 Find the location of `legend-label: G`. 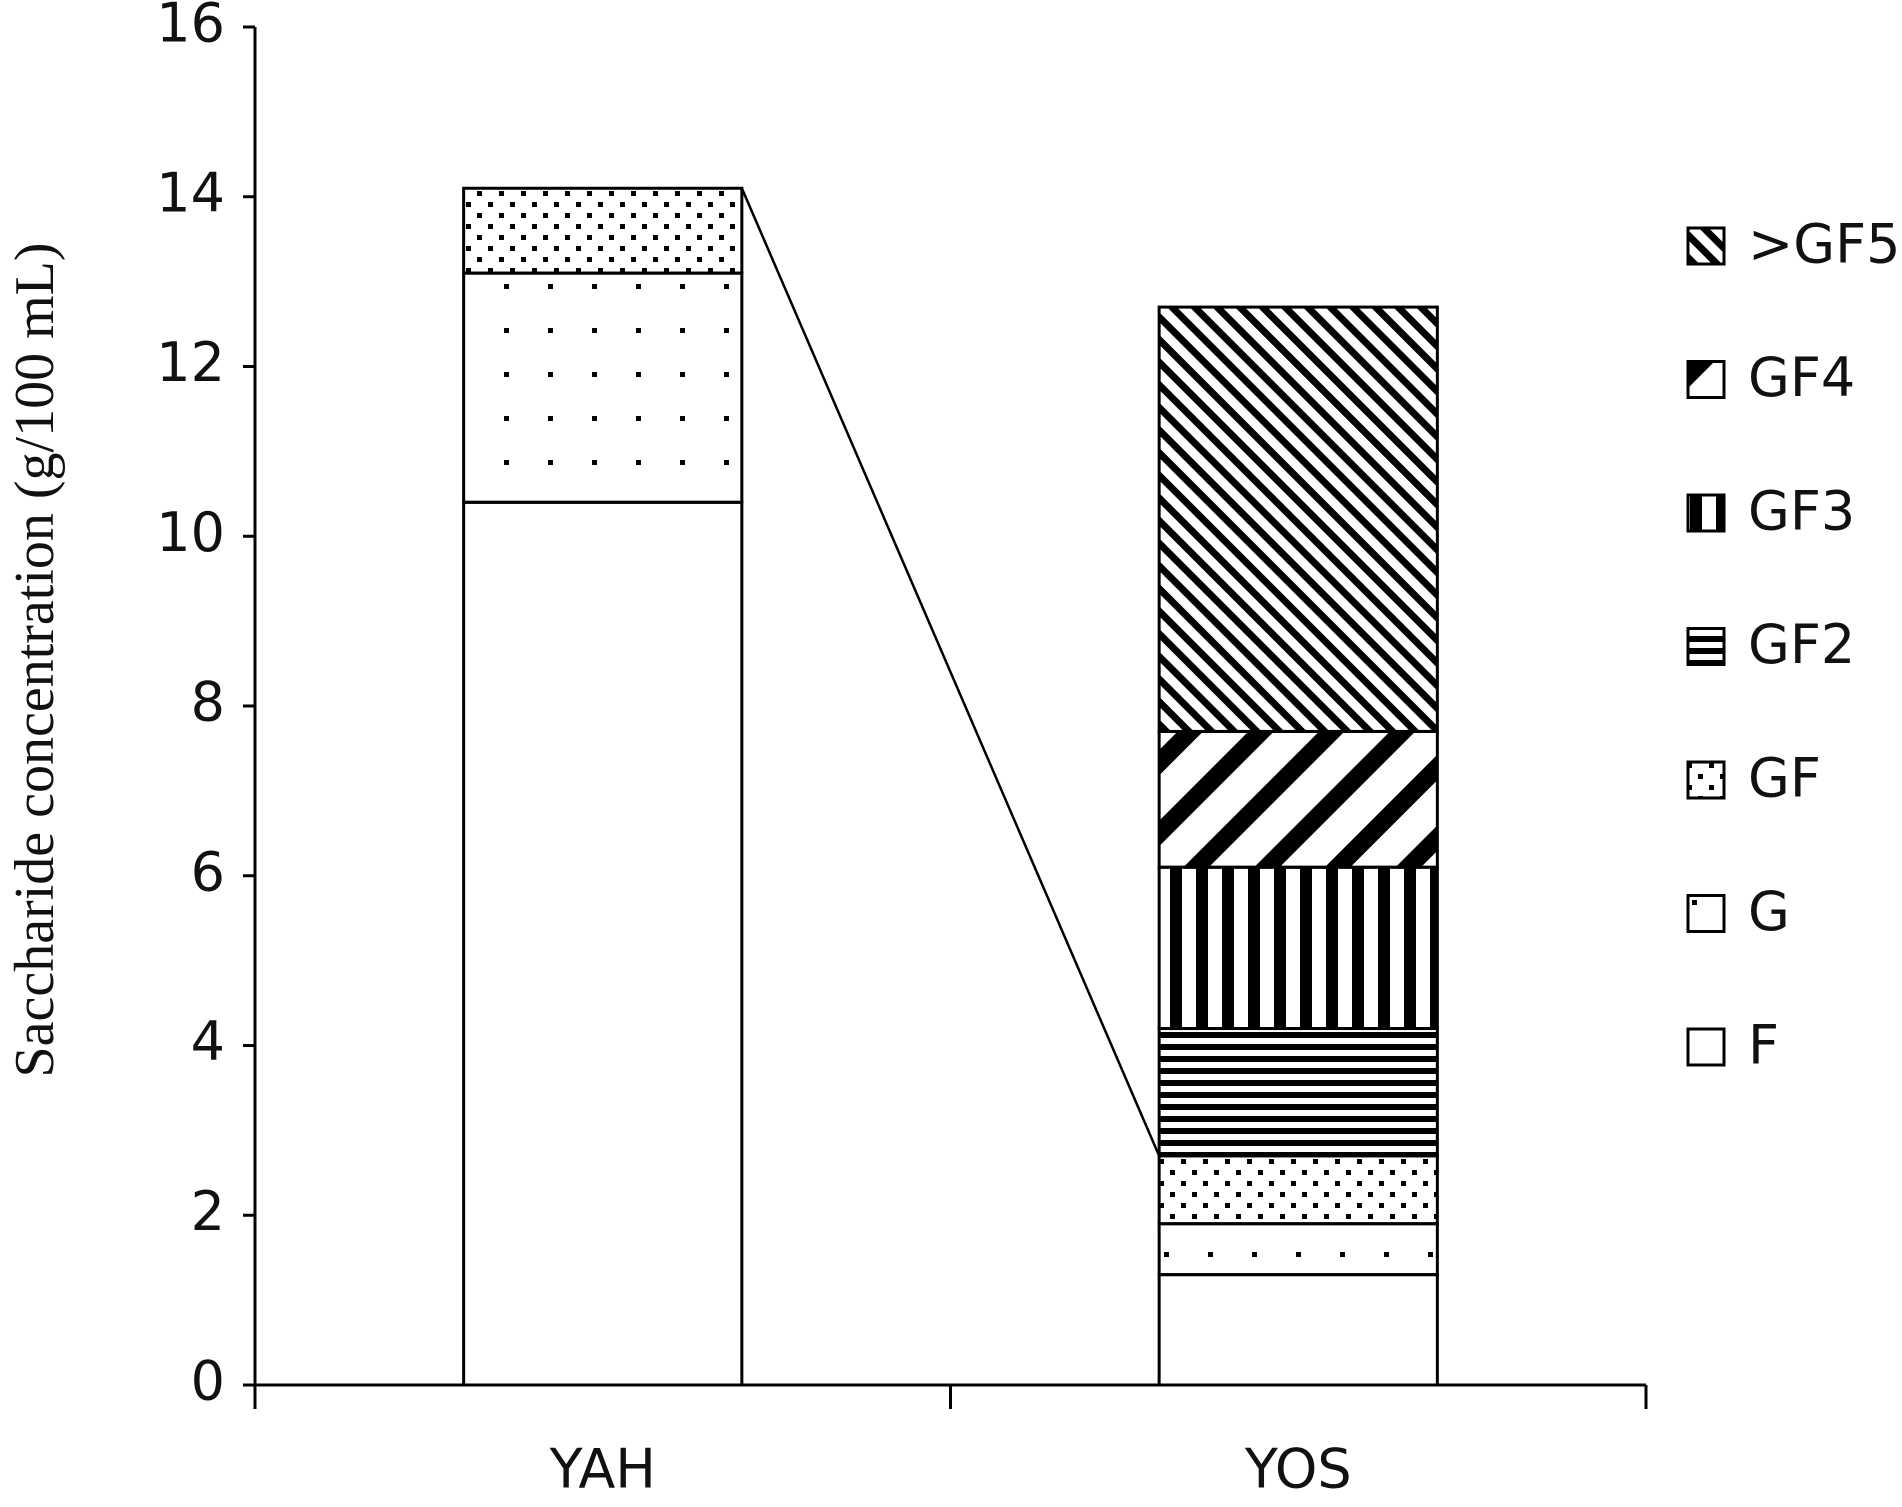

legend-label: G is located at coordinates (1769, 911).